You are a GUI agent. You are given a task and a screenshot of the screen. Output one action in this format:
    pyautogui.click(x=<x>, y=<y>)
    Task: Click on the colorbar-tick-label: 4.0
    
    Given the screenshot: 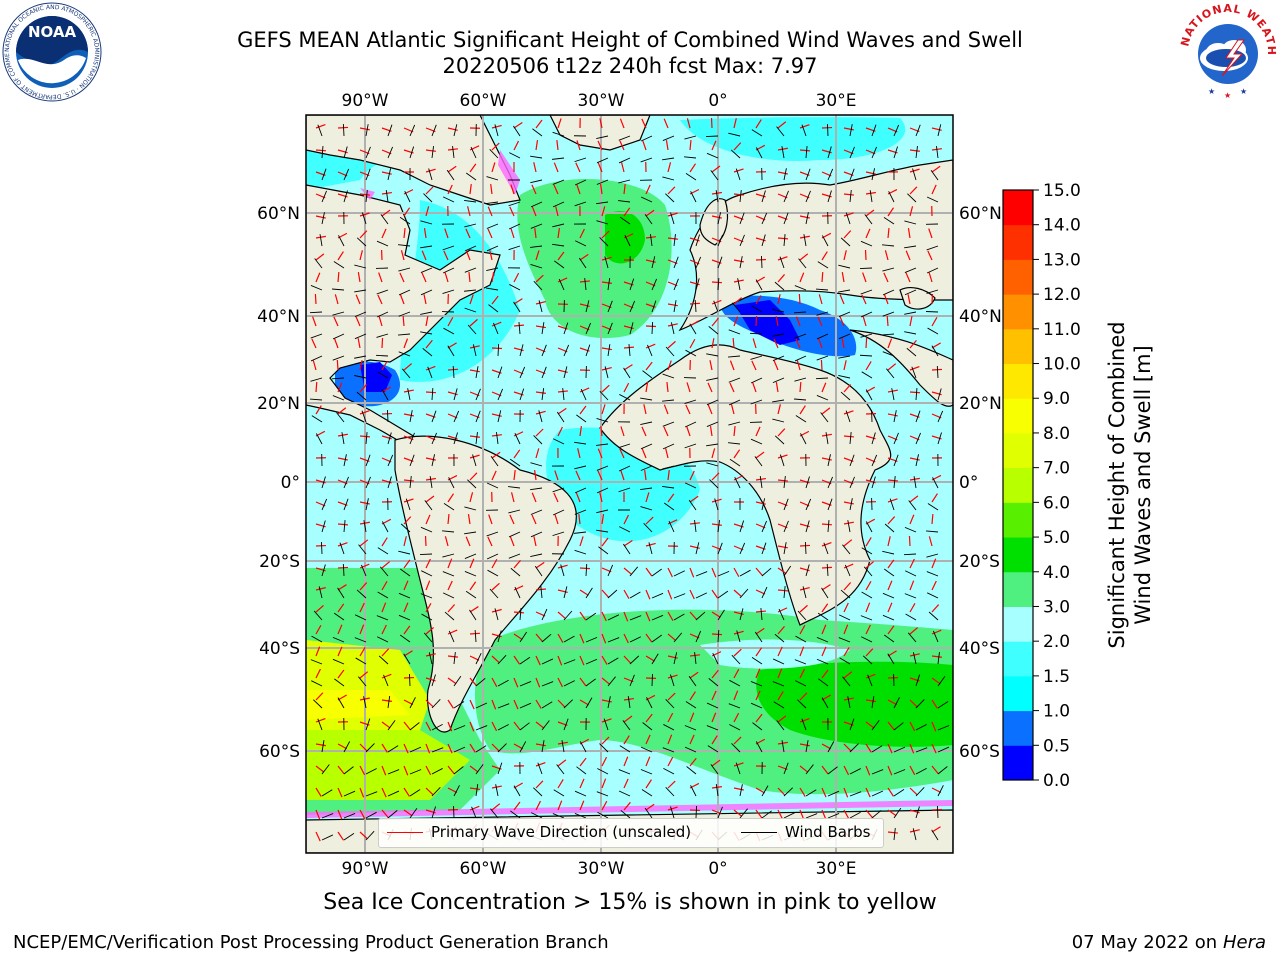 What is the action you would take?
    pyautogui.click(x=1056, y=573)
    